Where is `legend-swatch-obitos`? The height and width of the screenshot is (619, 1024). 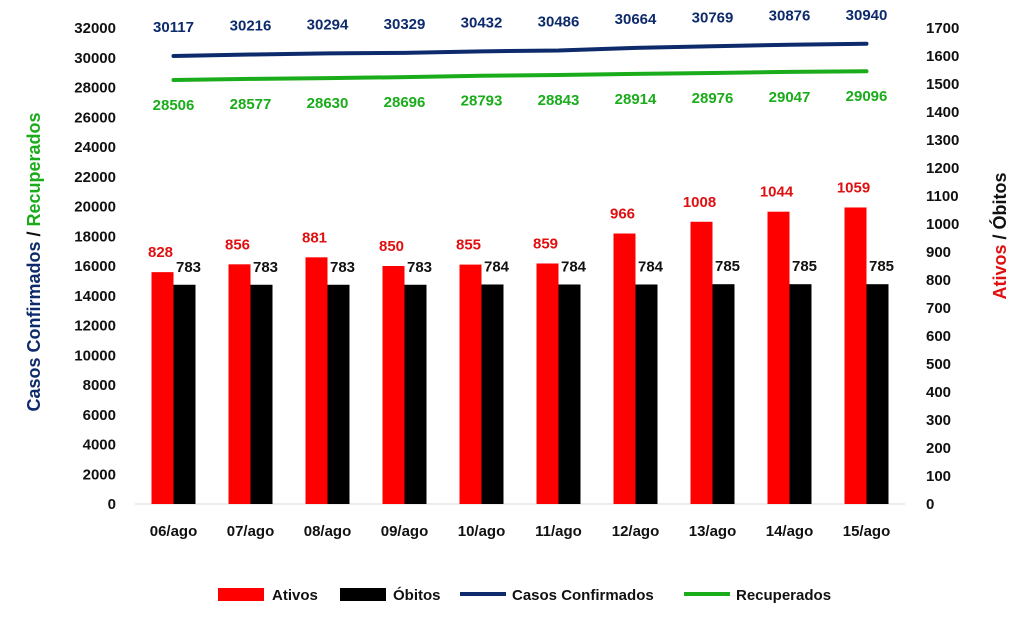
legend-swatch-obitos is located at coordinates (363, 594).